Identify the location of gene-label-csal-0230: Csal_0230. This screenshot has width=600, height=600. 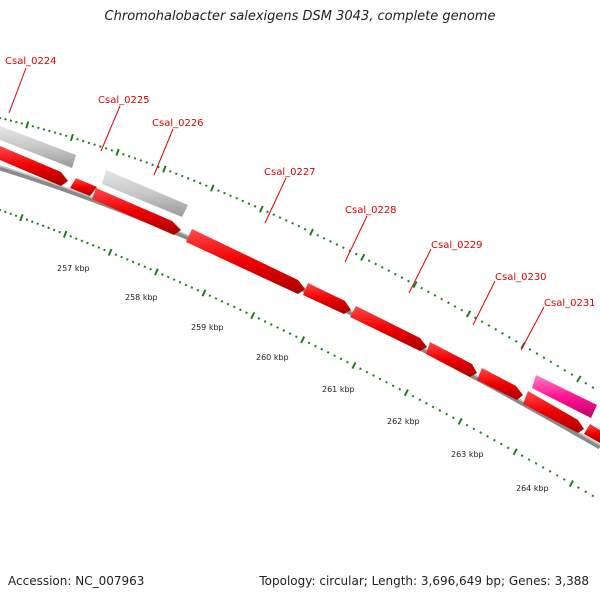
(509, 299).